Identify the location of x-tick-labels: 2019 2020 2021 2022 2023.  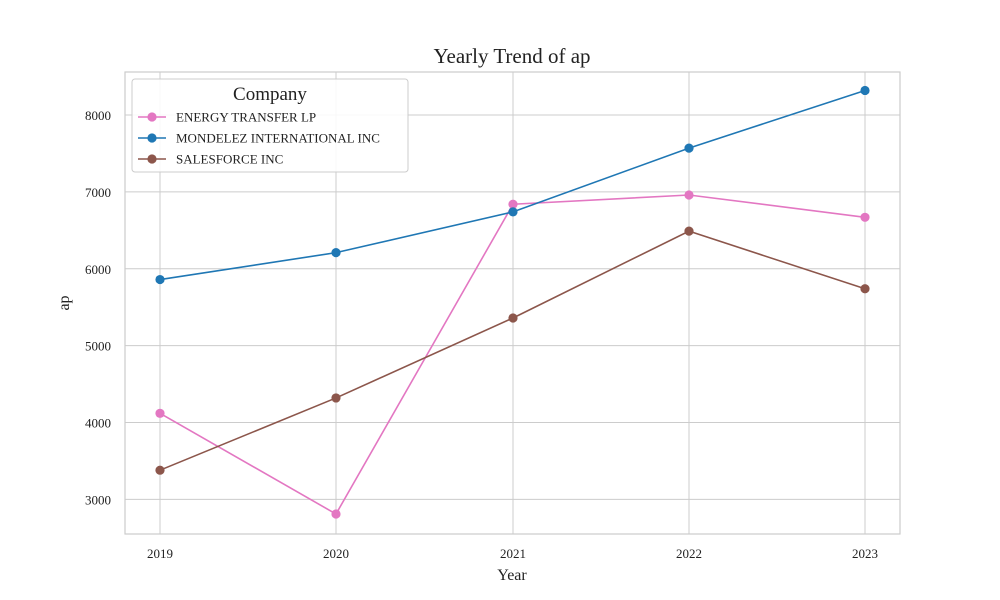
(512, 553).